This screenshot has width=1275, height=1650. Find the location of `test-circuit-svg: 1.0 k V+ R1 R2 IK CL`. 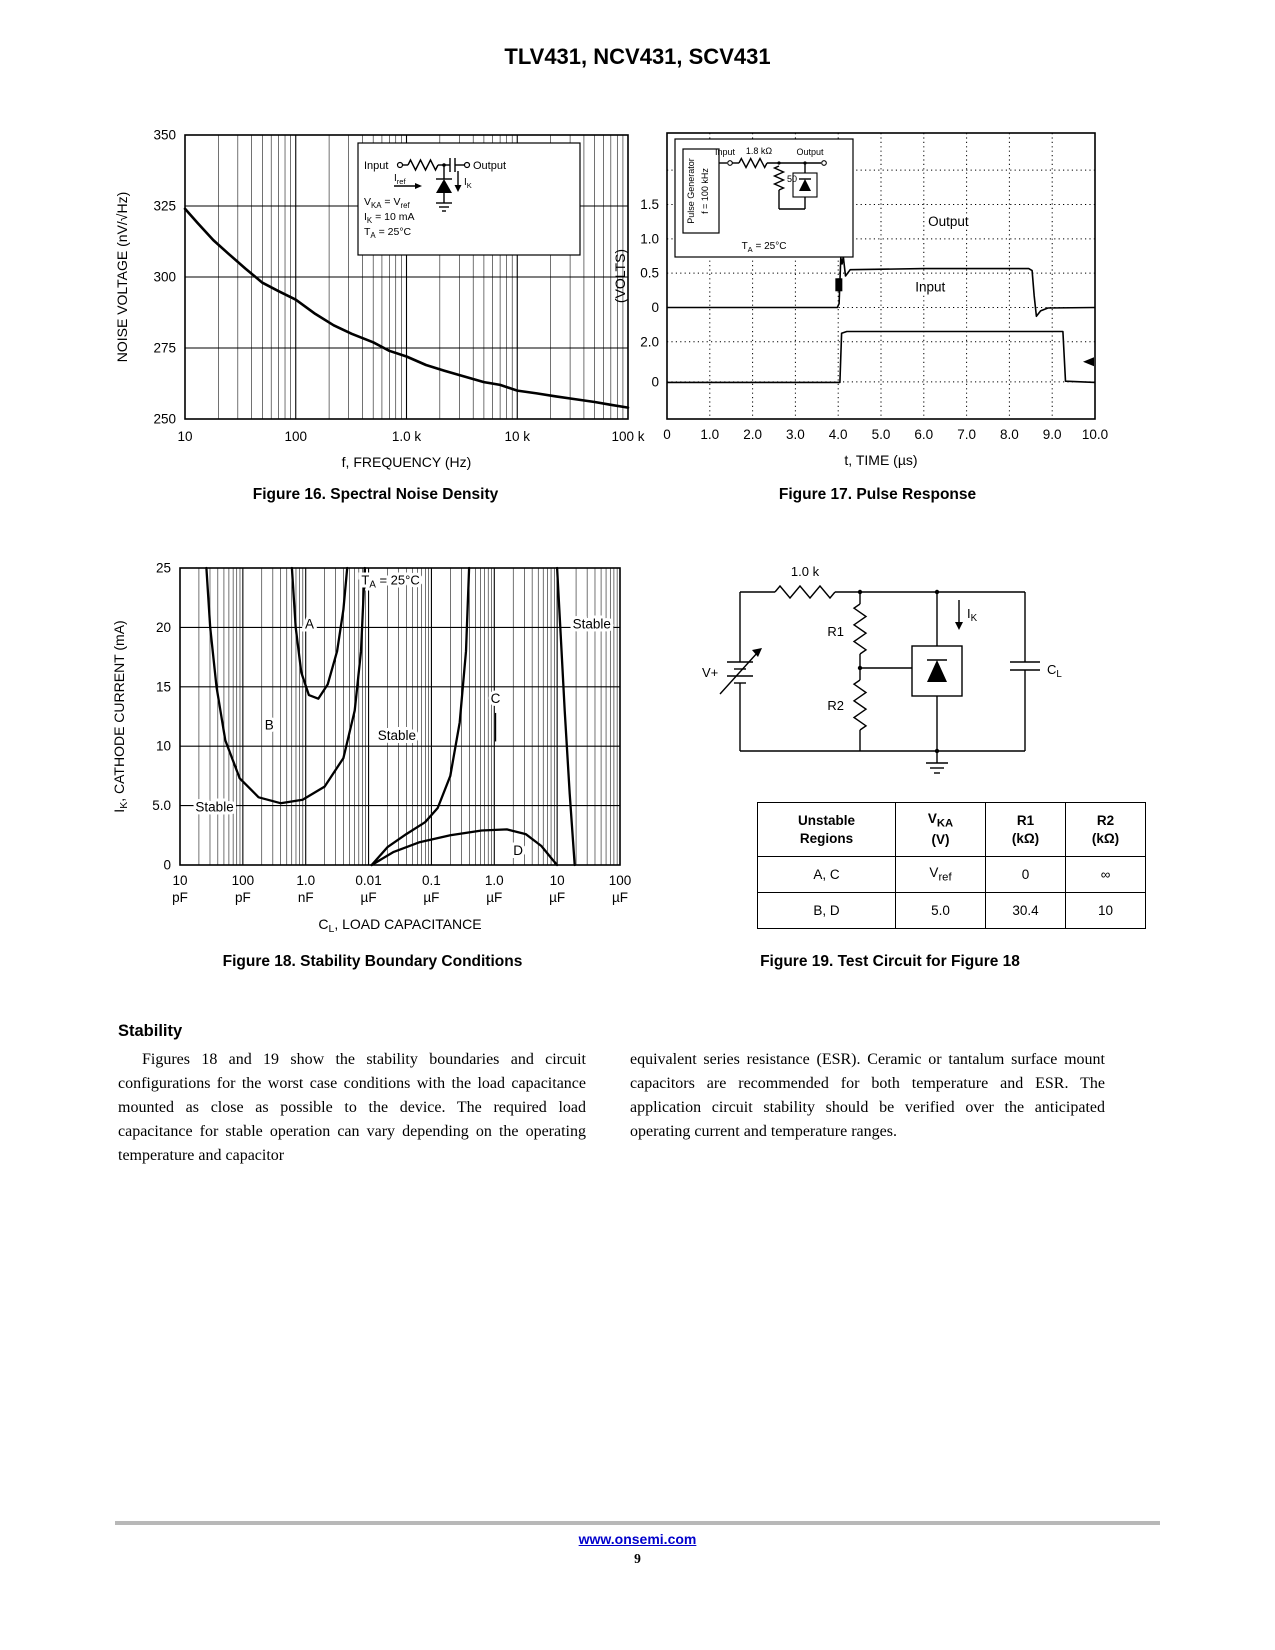

test-circuit-svg: 1.0 k V+ R1 R2 IK CL is located at coordinates (882, 669).